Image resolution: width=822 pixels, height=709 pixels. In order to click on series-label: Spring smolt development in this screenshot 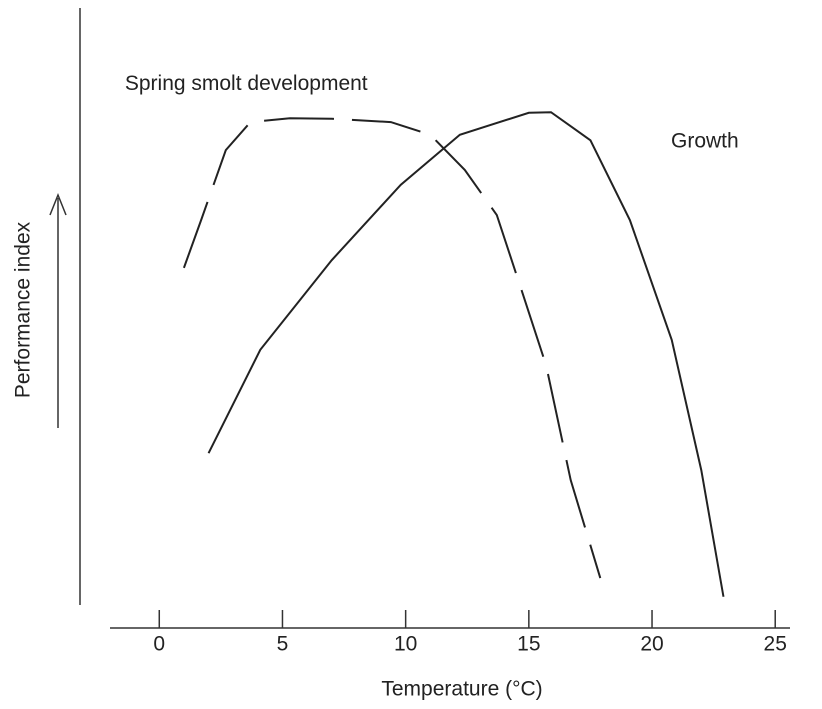, I will do `click(246, 83)`.